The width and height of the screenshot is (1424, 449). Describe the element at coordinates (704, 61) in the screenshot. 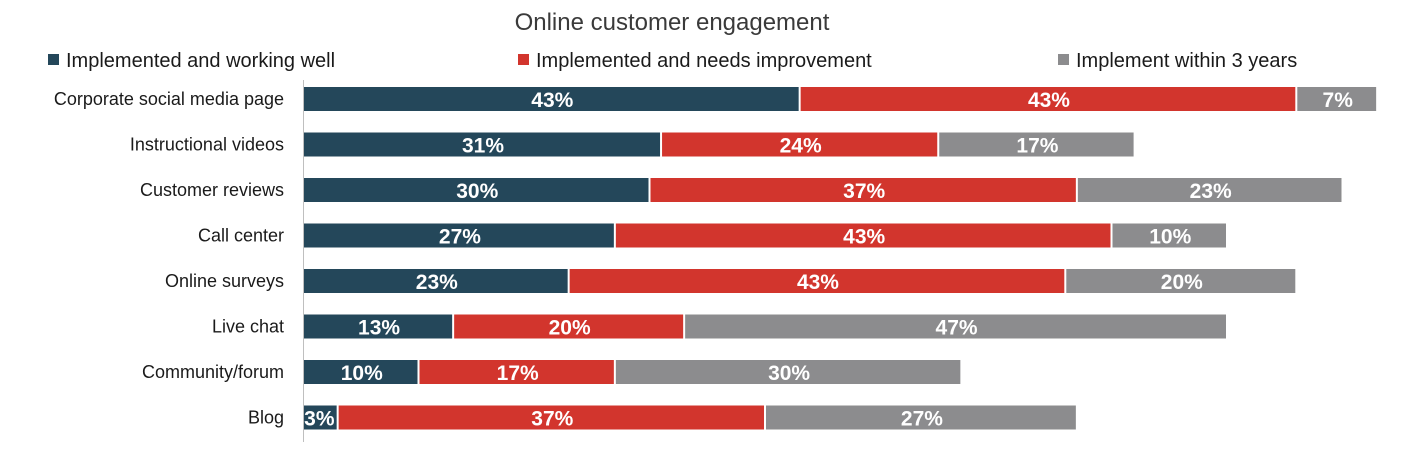

I see `legend-label: Implemented and needs improvement` at that location.